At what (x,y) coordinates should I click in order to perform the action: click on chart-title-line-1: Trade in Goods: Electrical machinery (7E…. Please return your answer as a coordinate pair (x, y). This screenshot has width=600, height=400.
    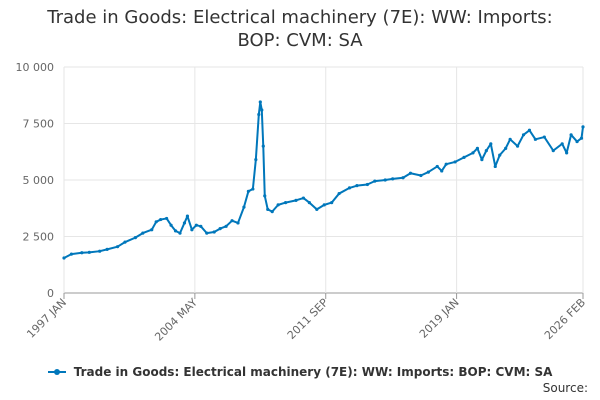
    Looking at the image, I should click on (300, 17).